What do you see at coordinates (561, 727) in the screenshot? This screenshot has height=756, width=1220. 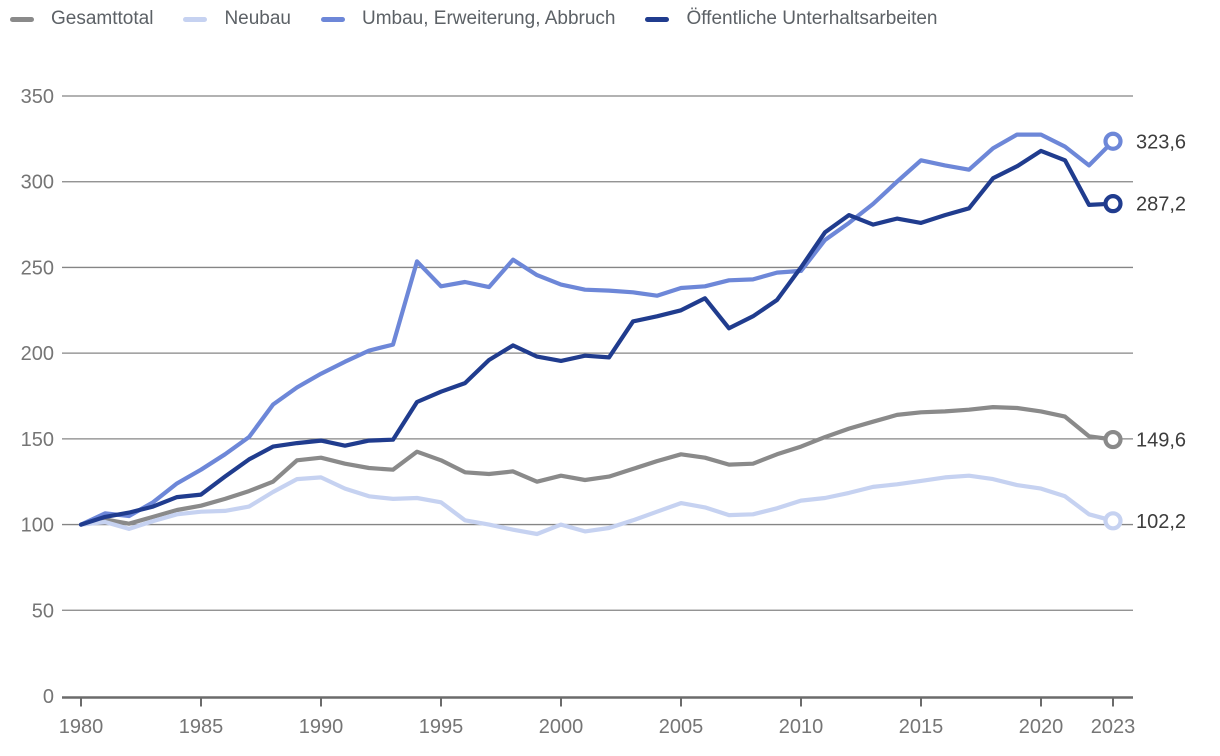 I see `x-axis-label: 2000` at bounding box center [561, 727].